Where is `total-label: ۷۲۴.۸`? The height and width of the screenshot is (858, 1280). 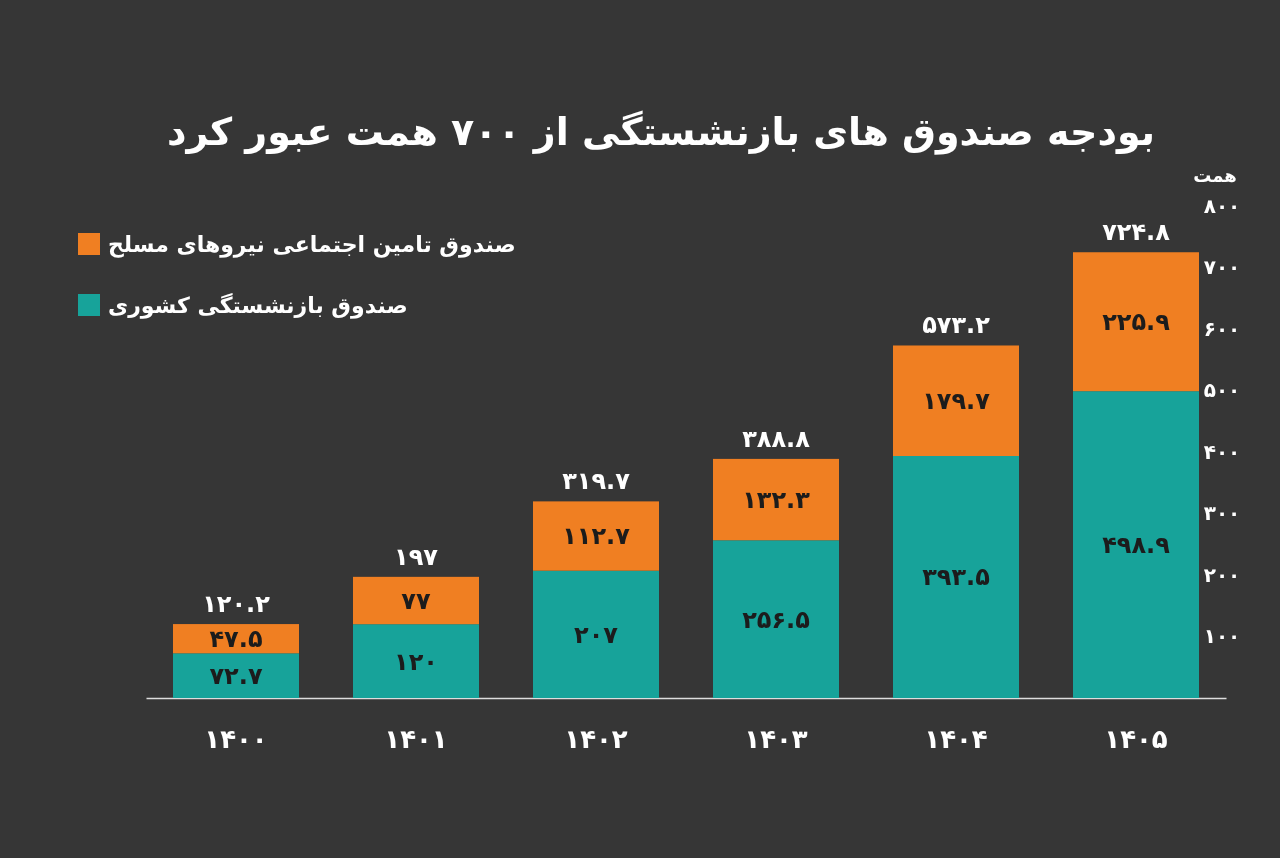
total-label: ۷۲۴.۸ is located at coordinates (1136, 232).